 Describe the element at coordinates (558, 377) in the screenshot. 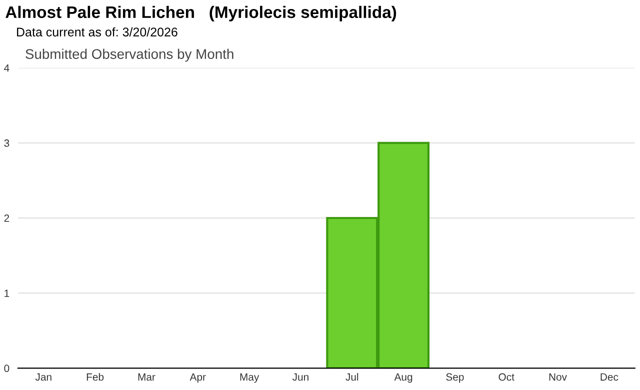

I see `x-tick-label: Nov` at that location.